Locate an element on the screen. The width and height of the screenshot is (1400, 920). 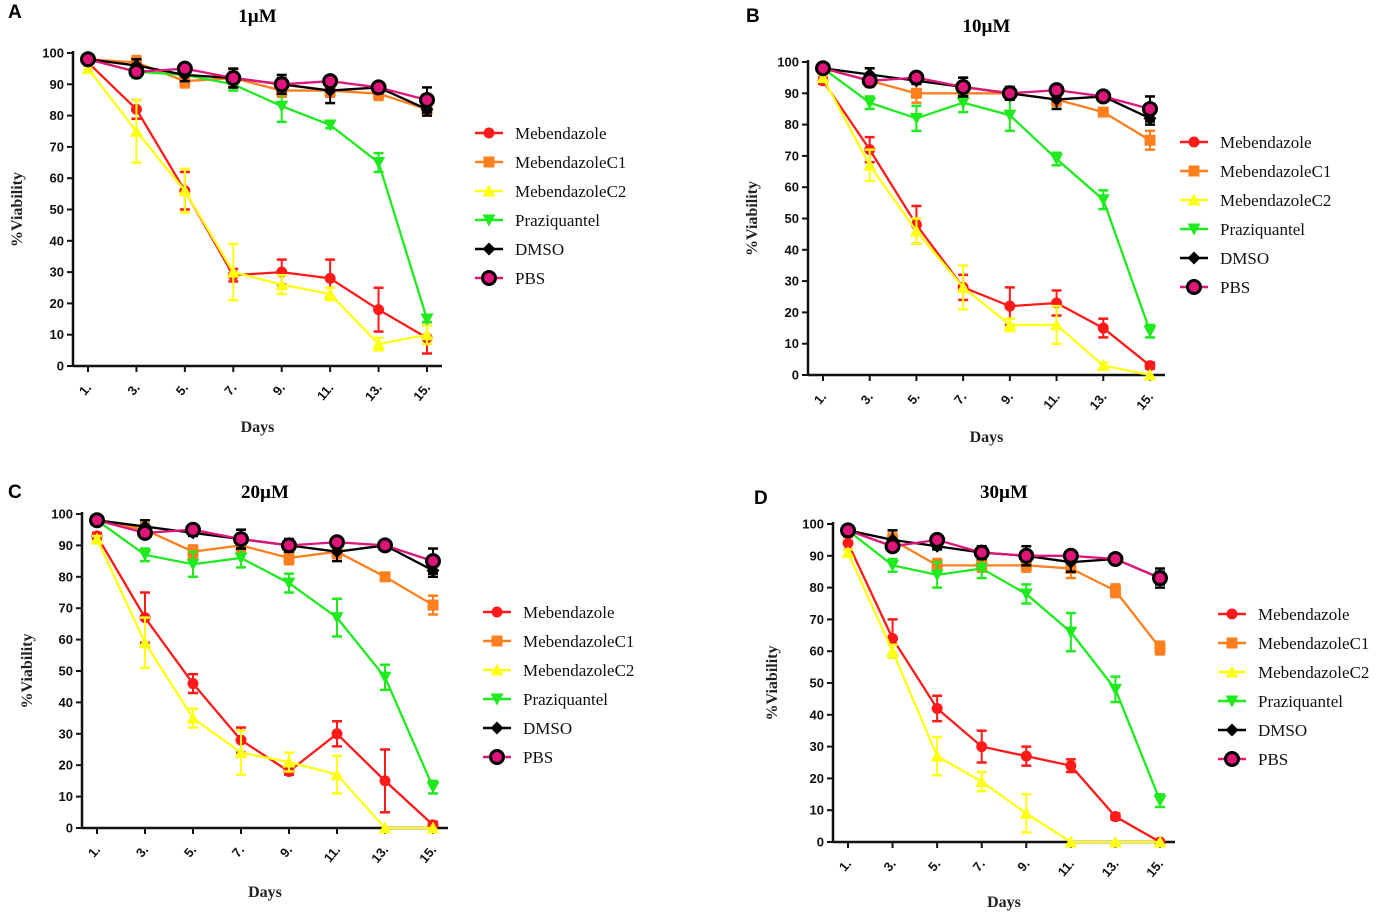
y-tick-label: 90 is located at coordinates (817, 555).